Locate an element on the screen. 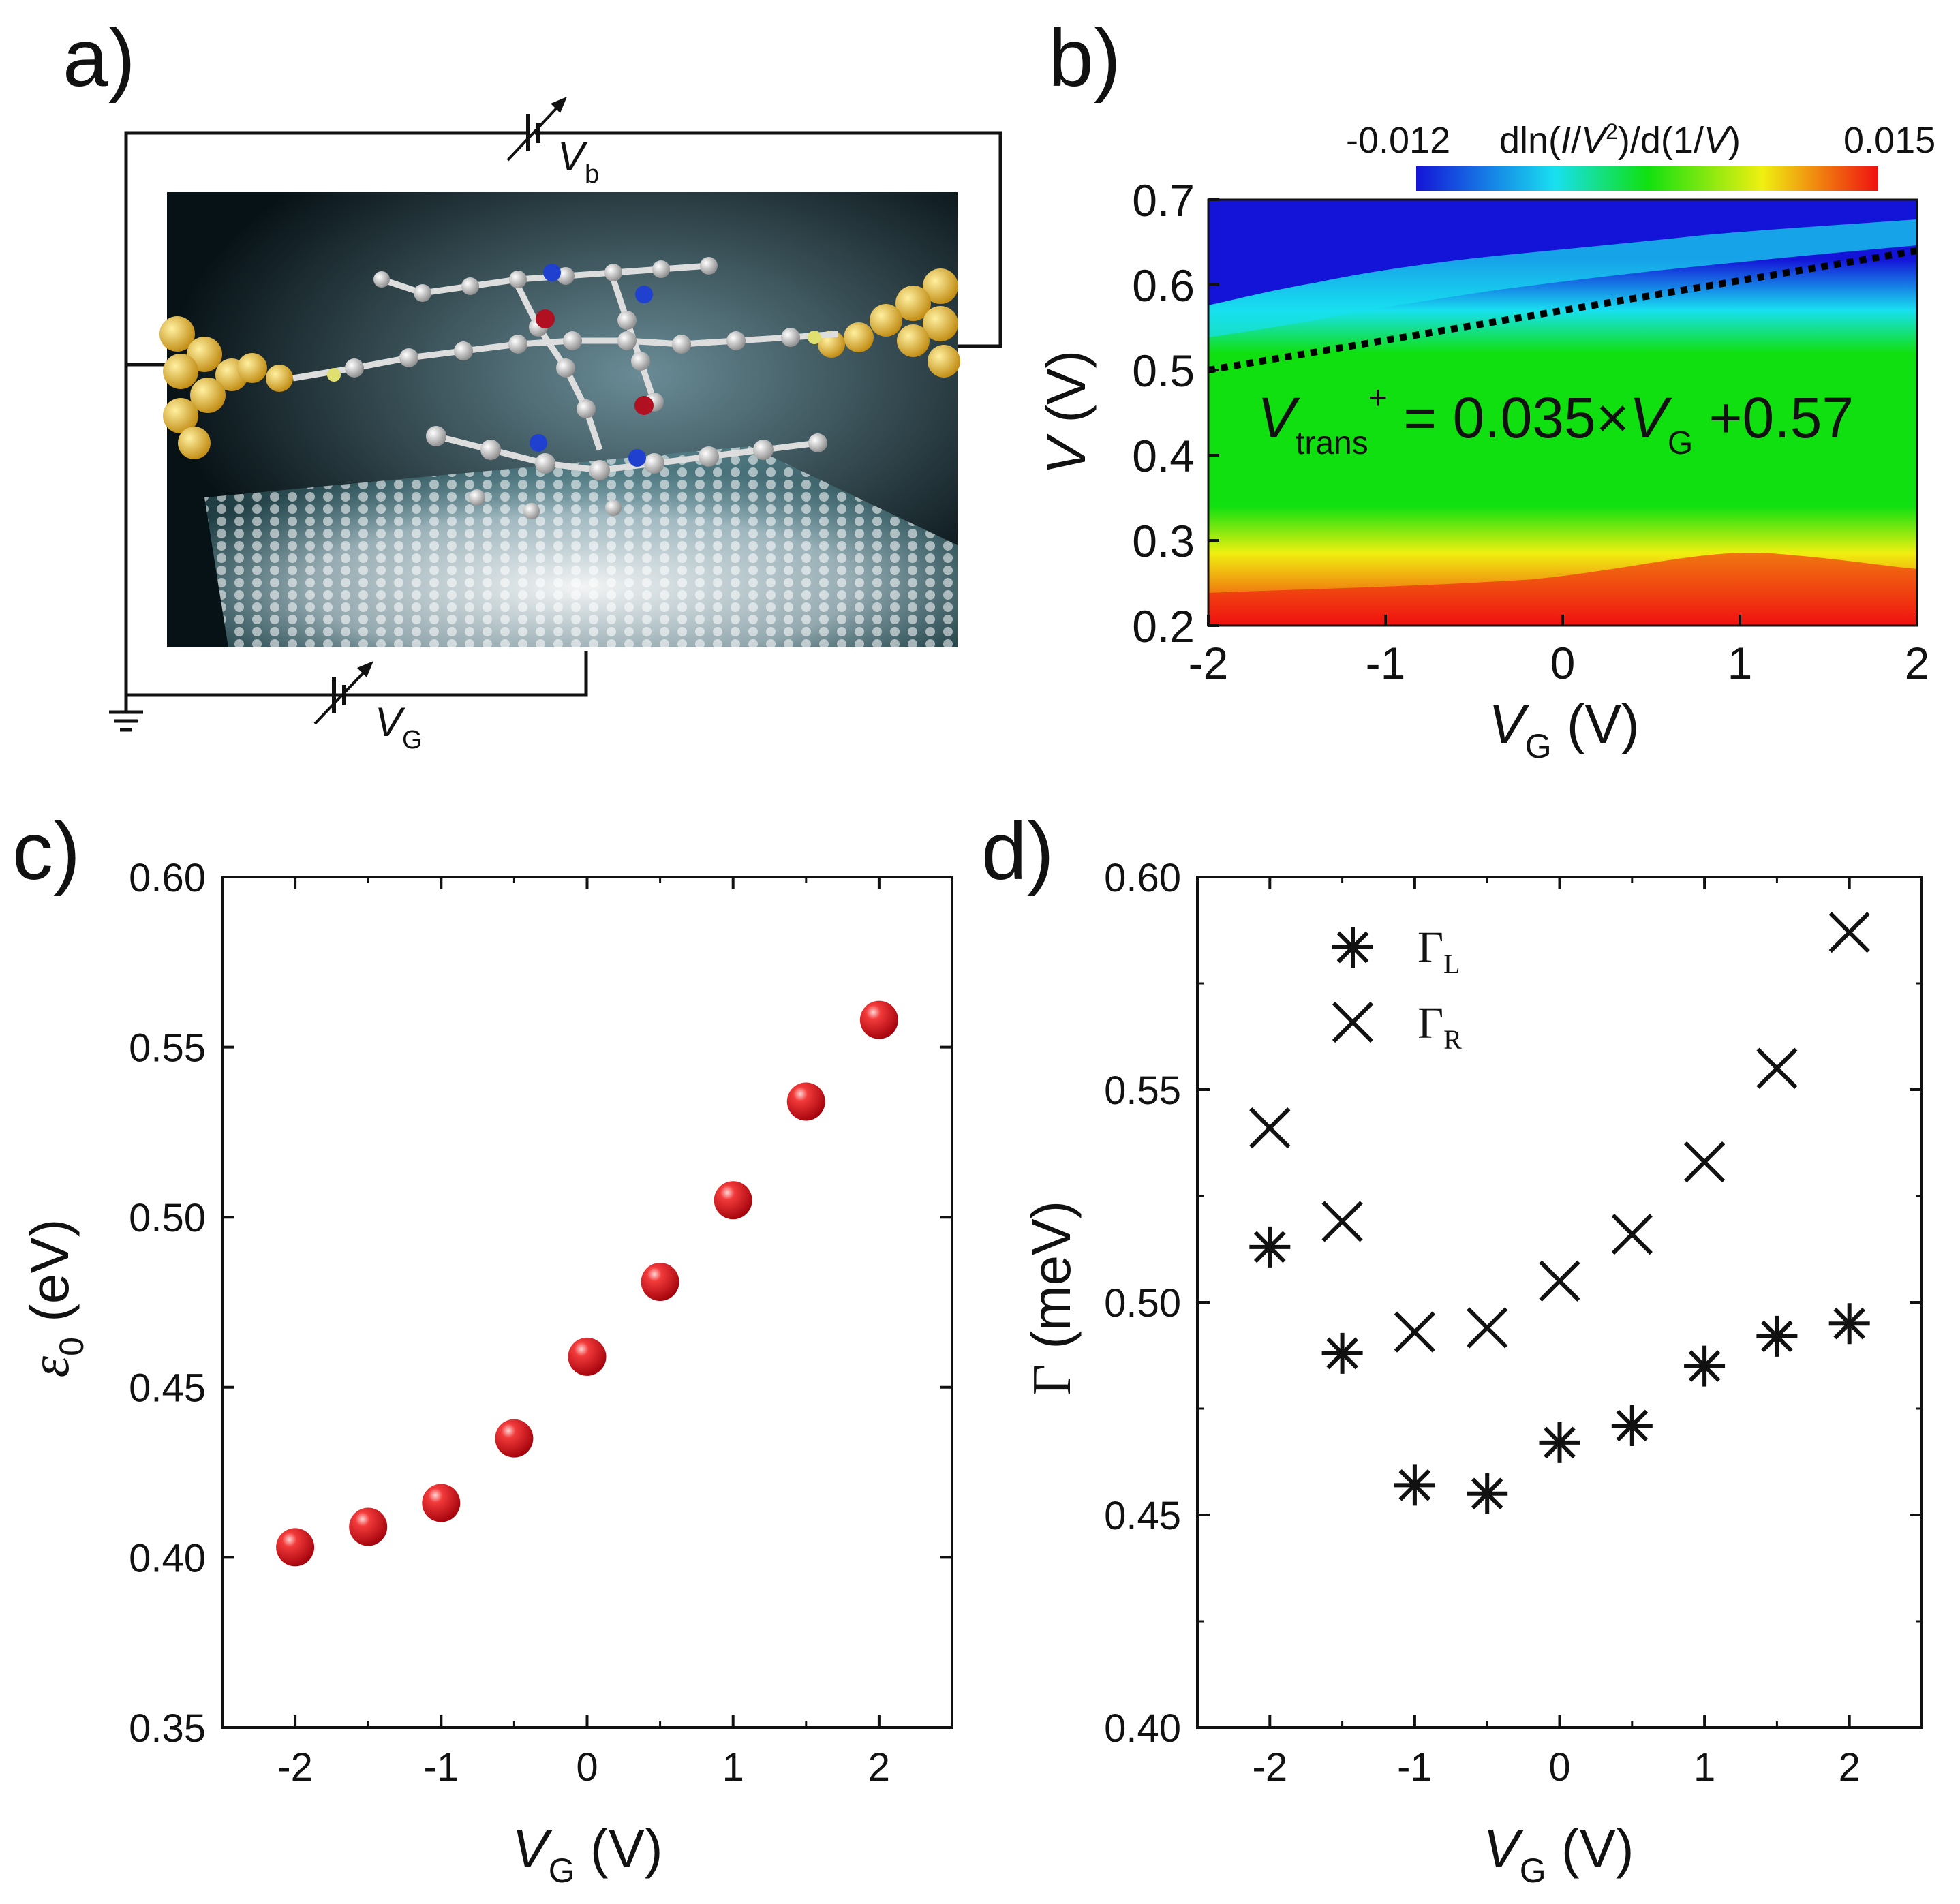 This screenshot has height=1904, width=1960. gold-electrode-right is located at coordinates (889, 323).